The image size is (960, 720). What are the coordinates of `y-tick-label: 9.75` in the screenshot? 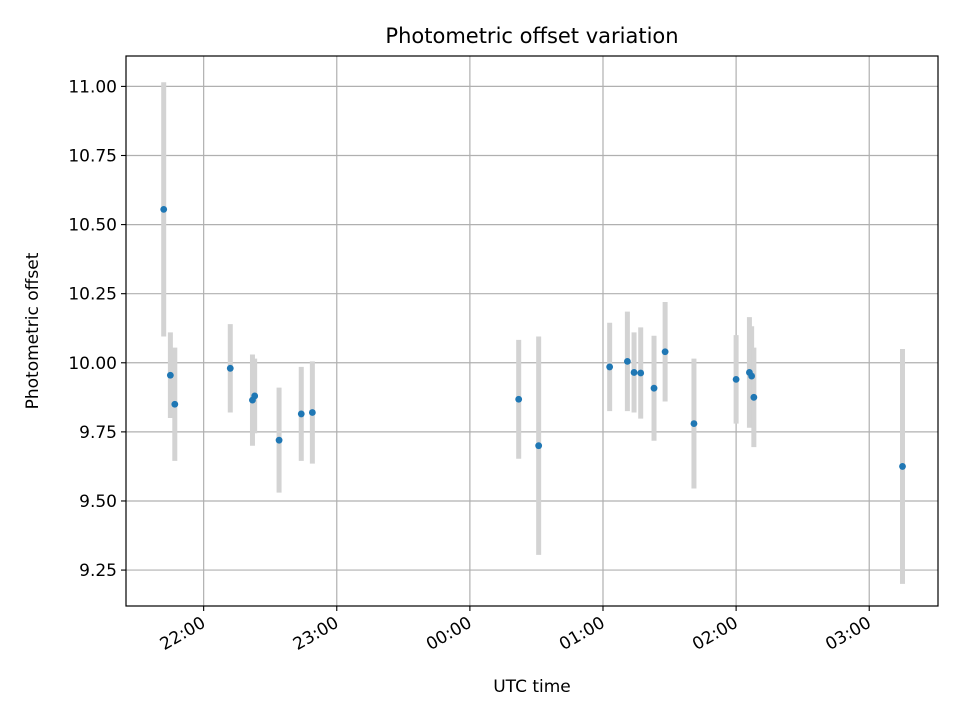 It's located at (98, 433).